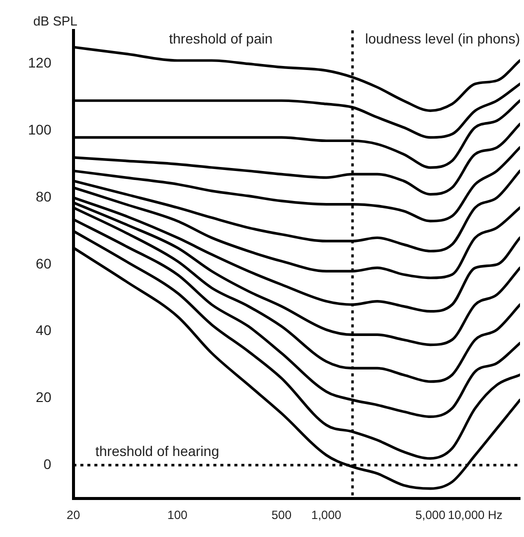 The height and width of the screenshot is (537, 524). Describe the element at coordinates (430, 515) in the screenshot. I see `x-tick-label: 5,000` at that location.